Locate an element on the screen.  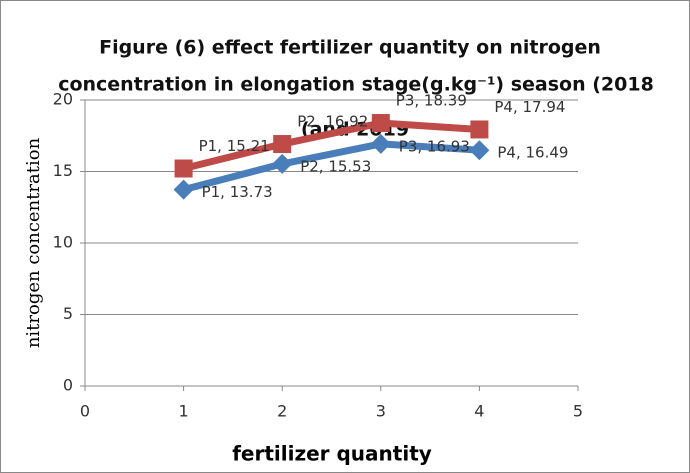
y-tick-label: 0 is located at coordinates (68, 385).